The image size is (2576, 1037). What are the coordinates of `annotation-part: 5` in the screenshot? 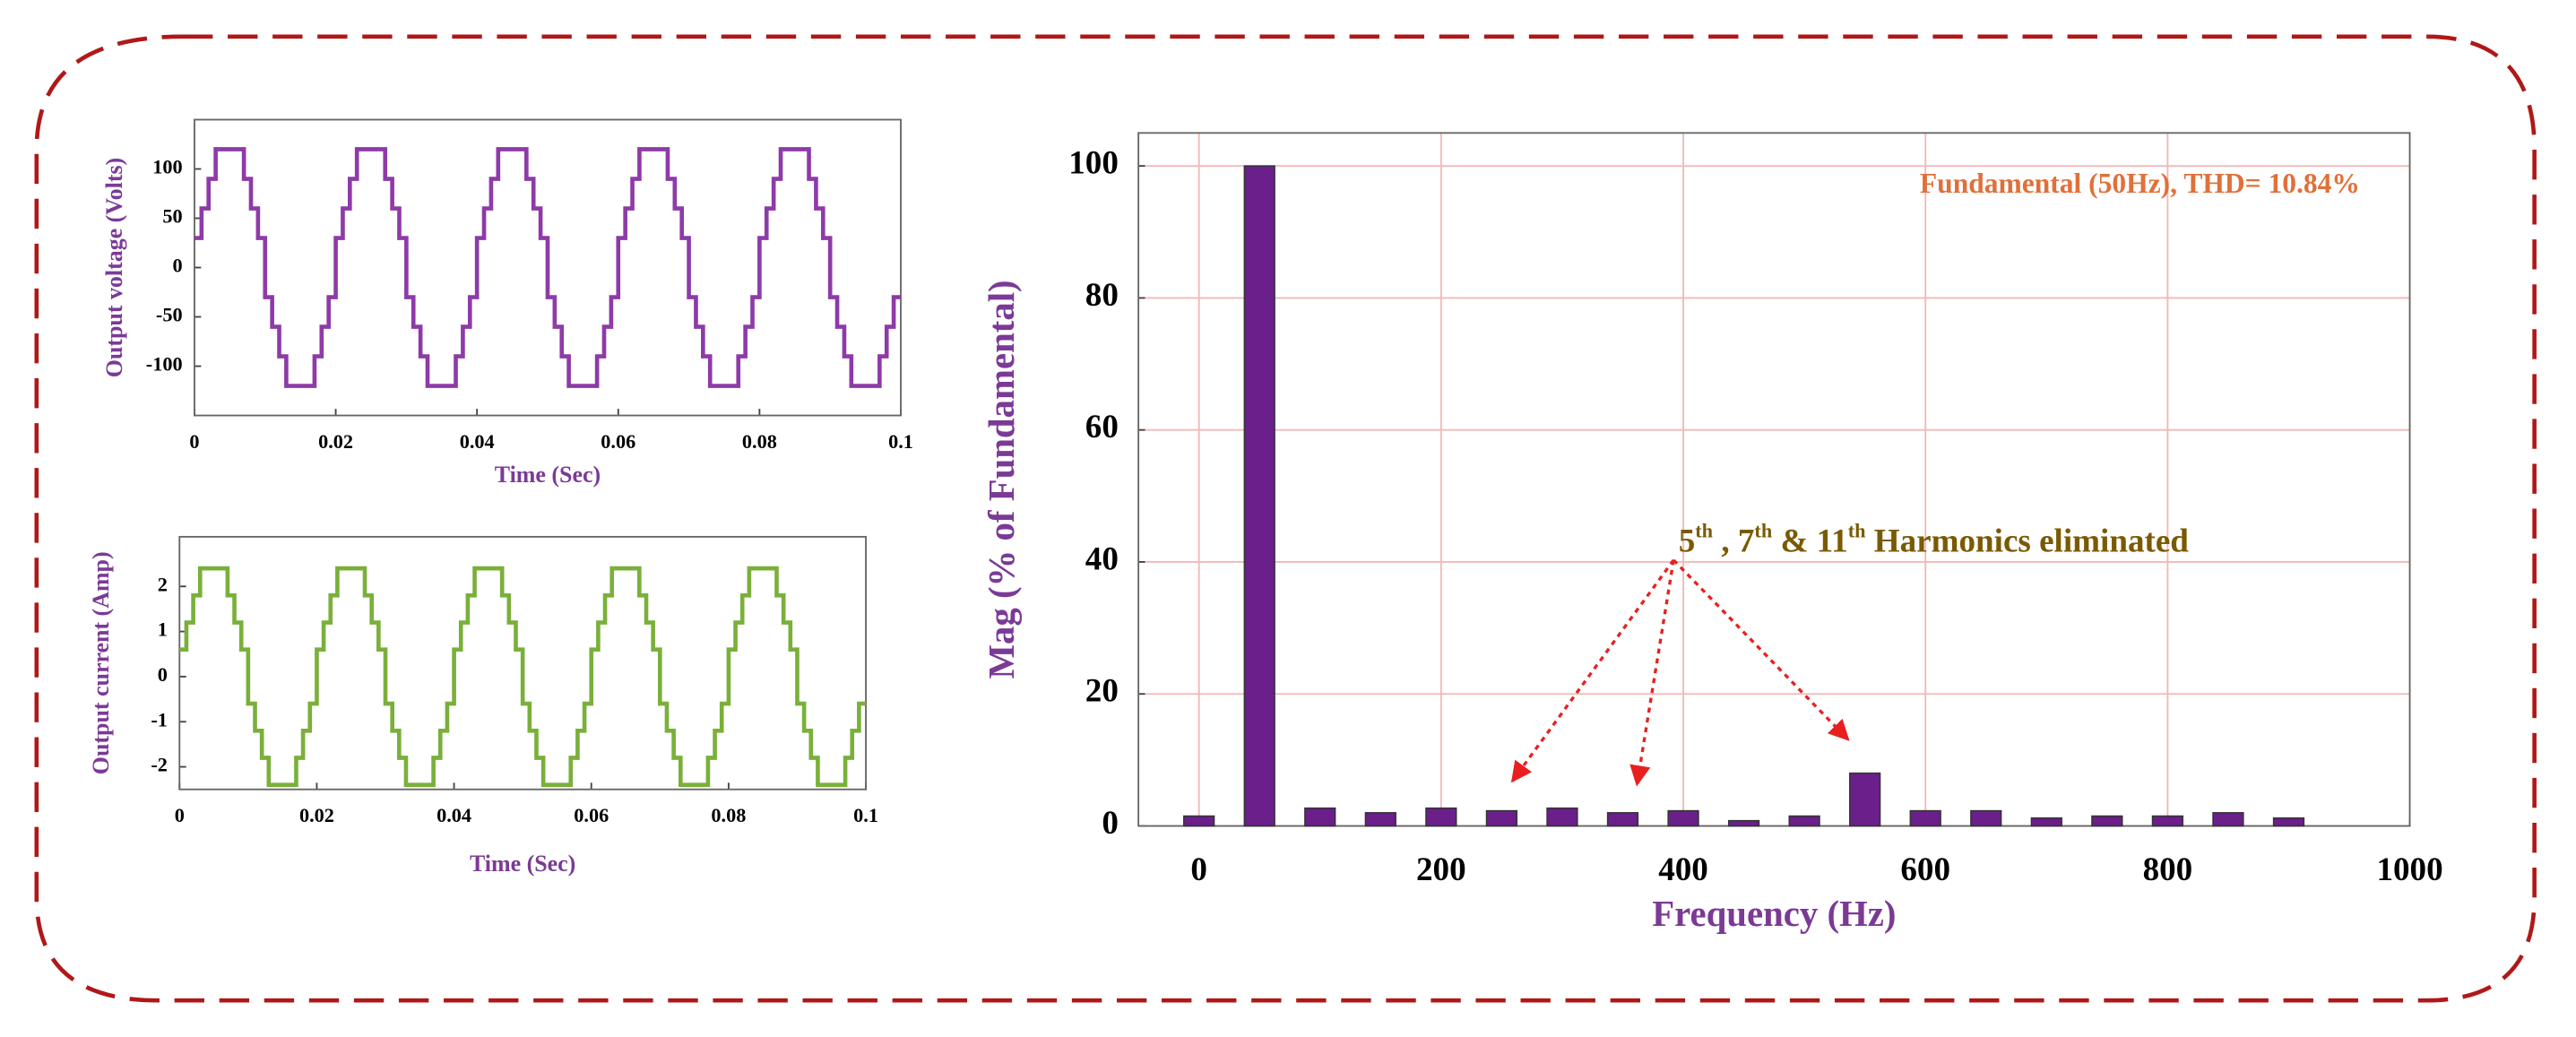 It's located at (1687, 541).